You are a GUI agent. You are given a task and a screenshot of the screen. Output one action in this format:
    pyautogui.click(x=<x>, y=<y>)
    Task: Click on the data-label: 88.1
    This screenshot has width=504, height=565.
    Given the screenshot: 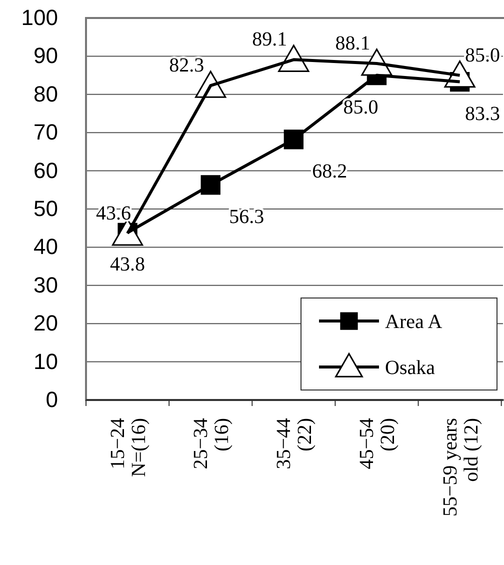 What is the action you would take?
    pyautogui.click(x=352, y=43)
    